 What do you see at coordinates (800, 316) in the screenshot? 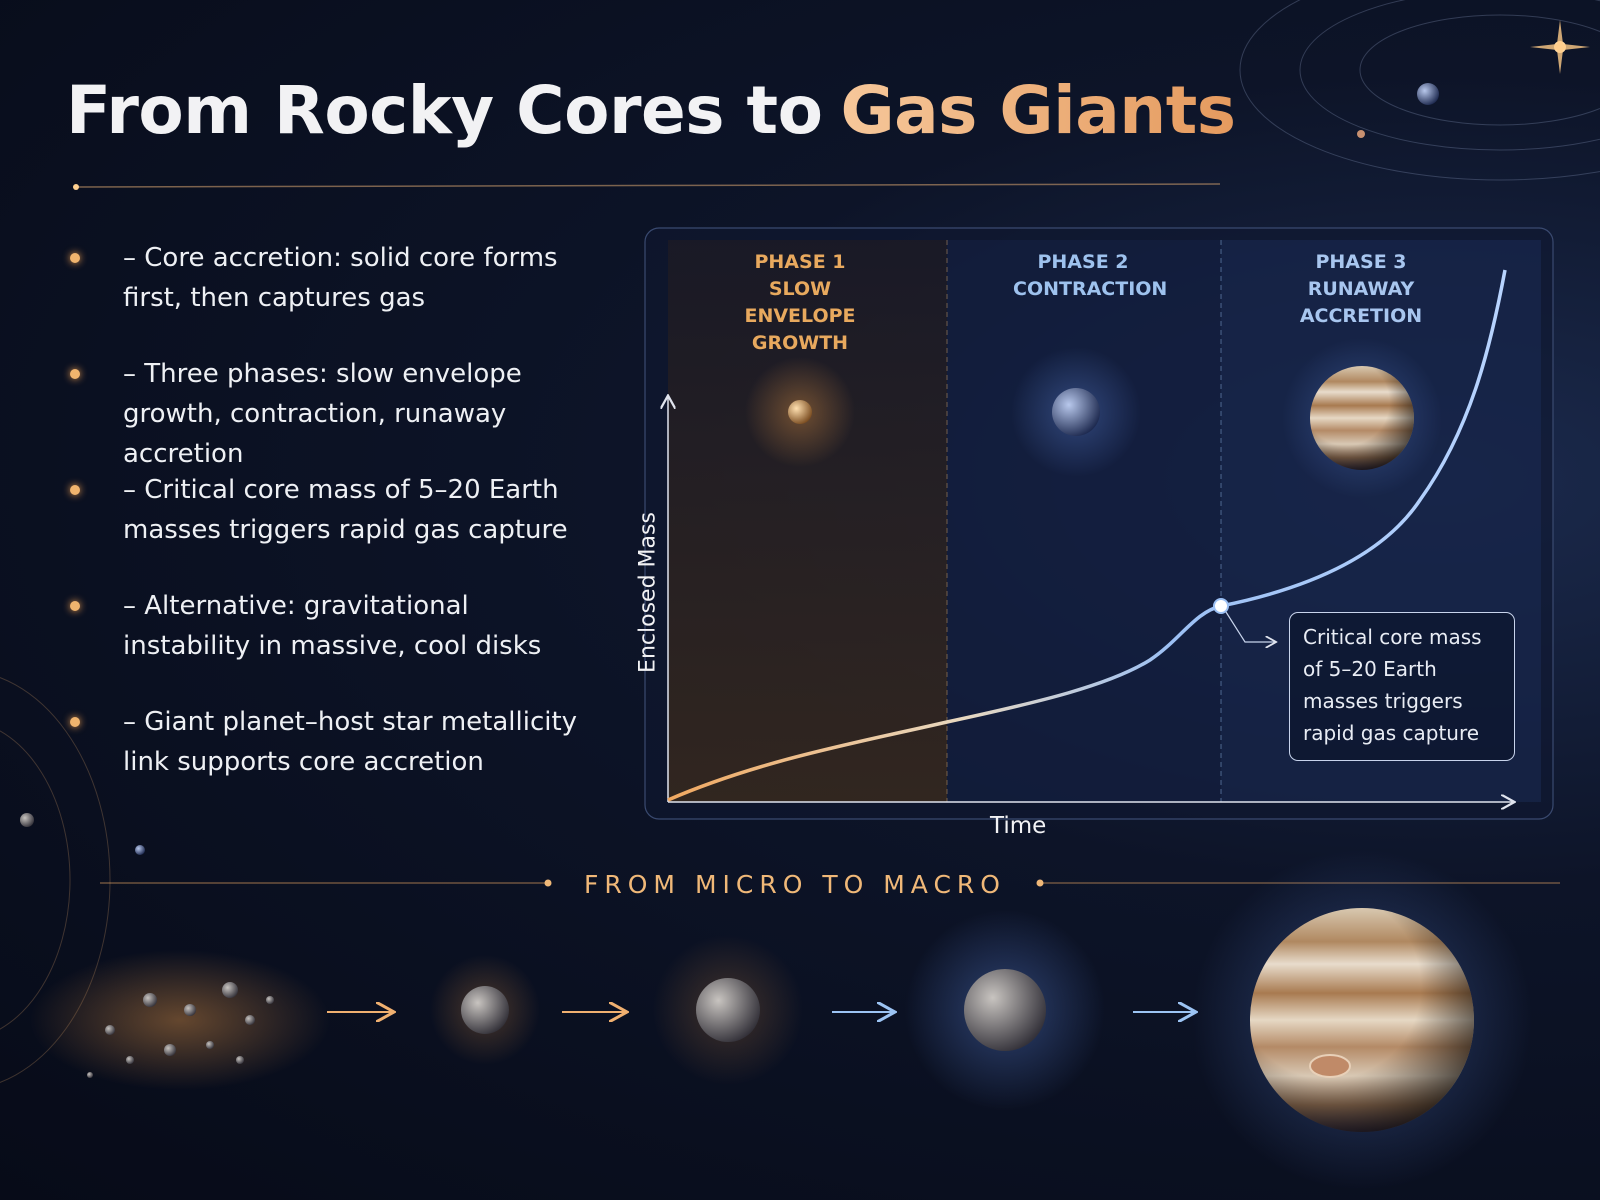
I see `phase-name: SLOW ENVELOPE GROWTH` at bounding box center [800, 316].